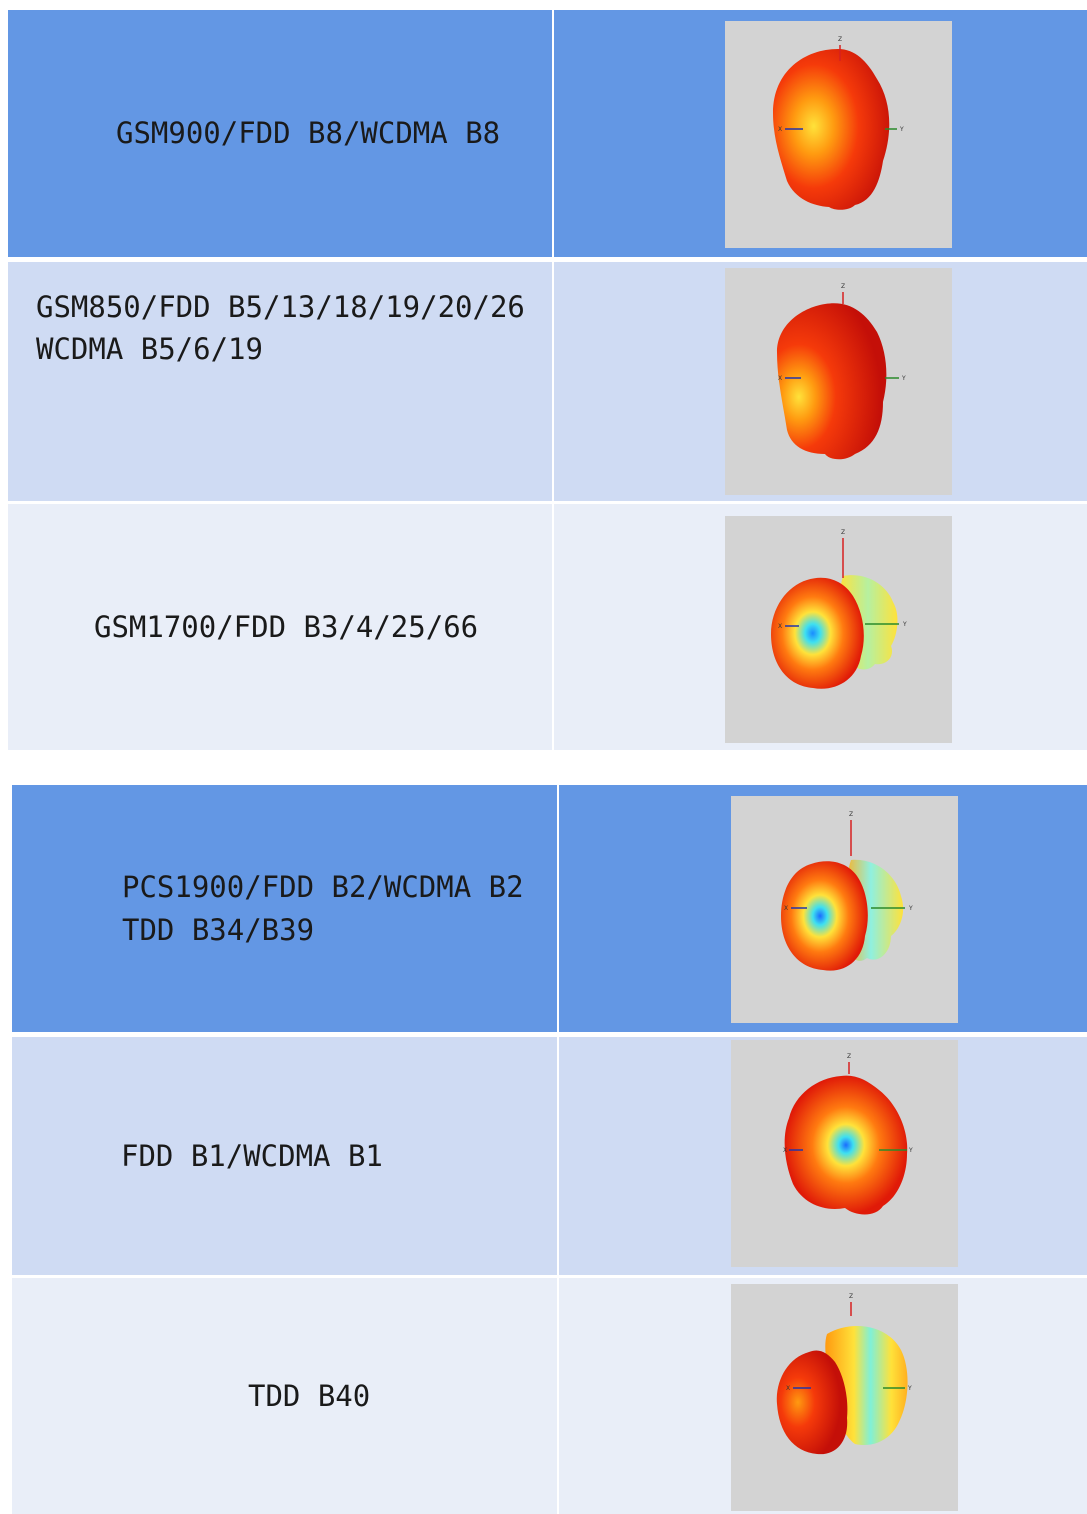 This screenshot has width=1087, height=1514. What do you see at coordinates (280, 307) in the screenshot?
I see `band-label-line-1: GSM850/FDD B5/13/18/19/20/26` at bounding box center [280, 307].